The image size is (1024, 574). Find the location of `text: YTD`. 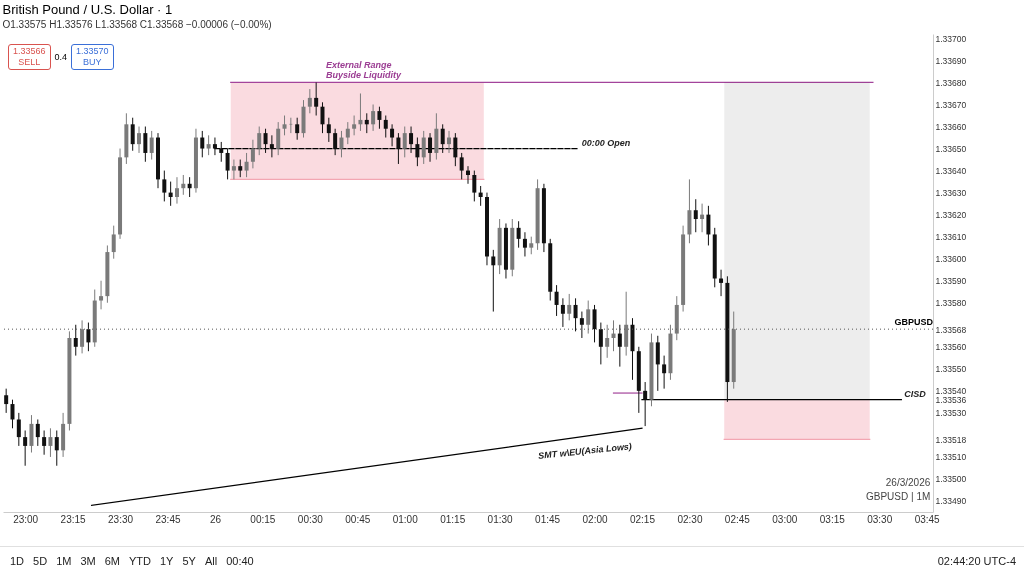

text: YTD is located at coordinates (139, 560).